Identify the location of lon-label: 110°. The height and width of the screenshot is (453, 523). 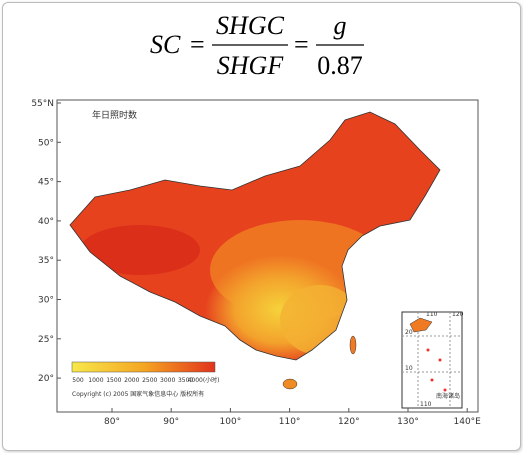
(290, 422).